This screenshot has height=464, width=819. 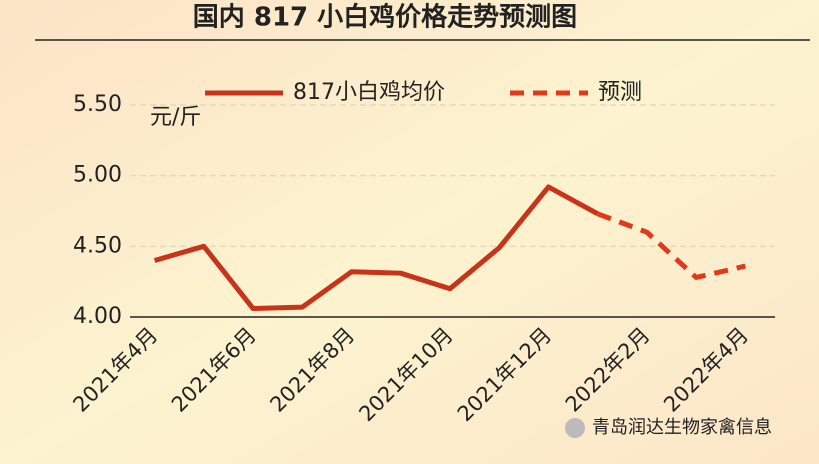 What do you see at coordinates (682, 427) in the screenshot?
I see `watermark: 青岛润达生物家禽信息` at bounding box center [682, 427].